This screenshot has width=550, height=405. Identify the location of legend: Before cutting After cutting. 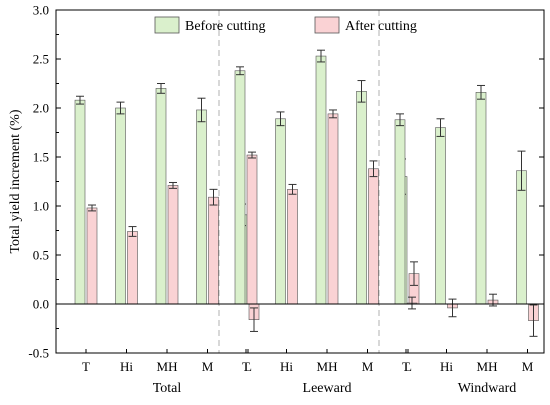
(285, 25).